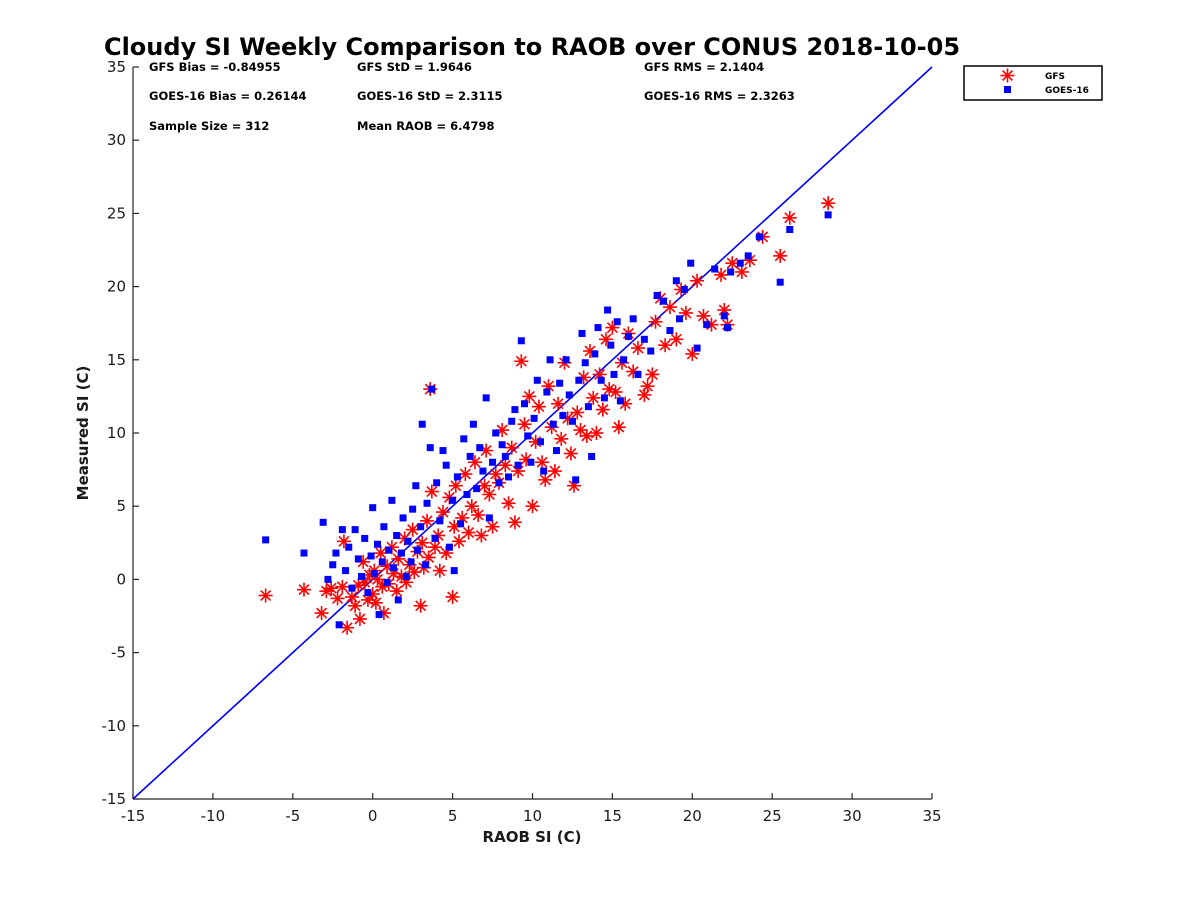 This screenshot has height=904, width=1200. Describe the element at coordinates (692, 816) in the screenshot. I see `x-tick-label: 20` at that location.